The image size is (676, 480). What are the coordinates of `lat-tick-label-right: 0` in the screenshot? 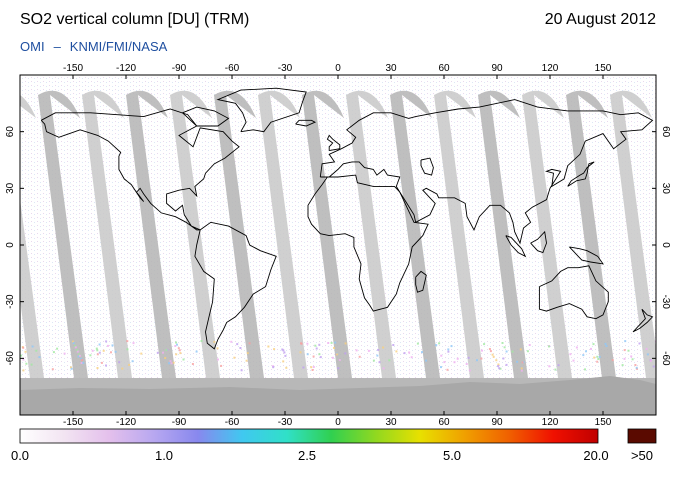 It's located at (665, 245).